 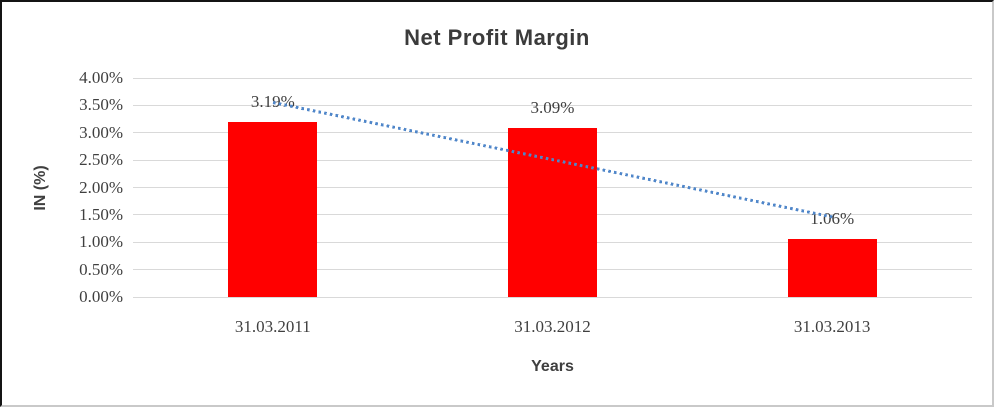 What do you see at coordinates (497, 37) in the screenshot?
I see `chart-title: Net Profit Margin` at bounding box center [497, 37].